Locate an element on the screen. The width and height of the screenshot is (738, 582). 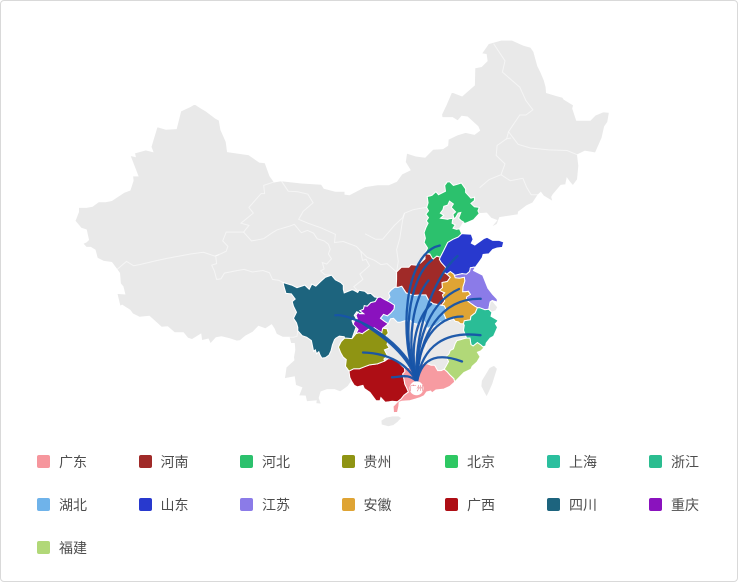
svg-text: 广州 is located at coordinates (417, 388).